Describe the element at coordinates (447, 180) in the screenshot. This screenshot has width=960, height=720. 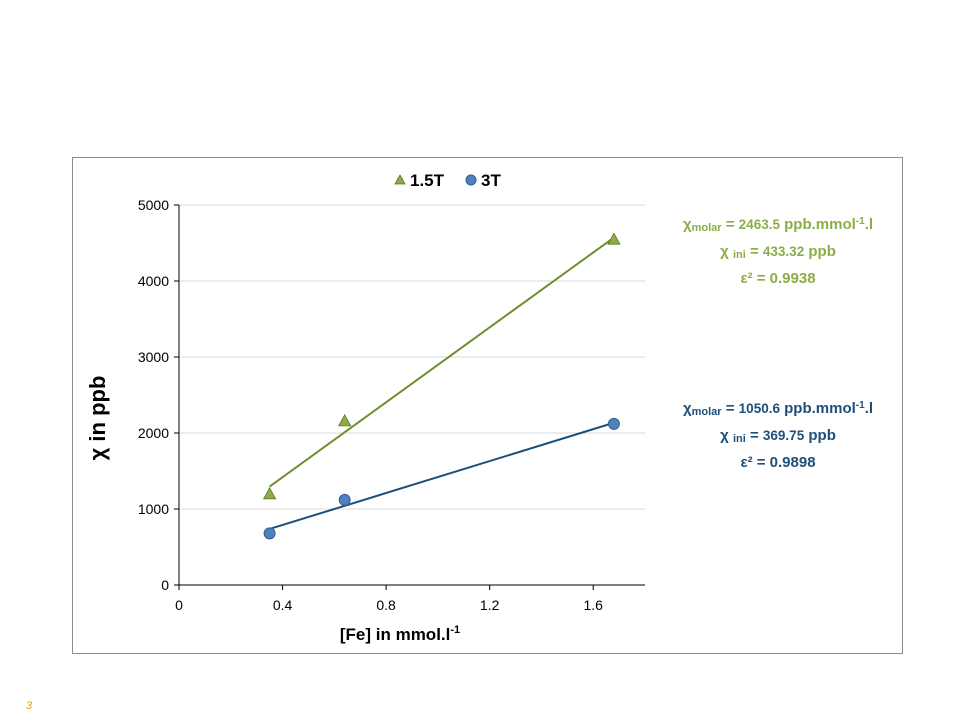
I see `legend-layer: 1.5T 3T` at that location.